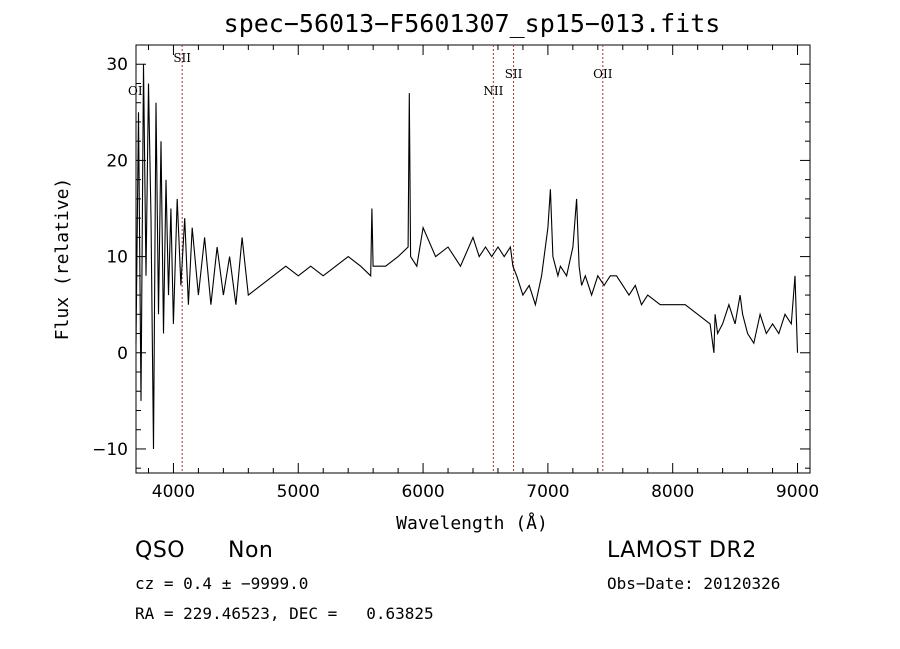 The width and height of the screenshot is (900, 649). I want to click on y-tick-label: 30, so click(117, 65).